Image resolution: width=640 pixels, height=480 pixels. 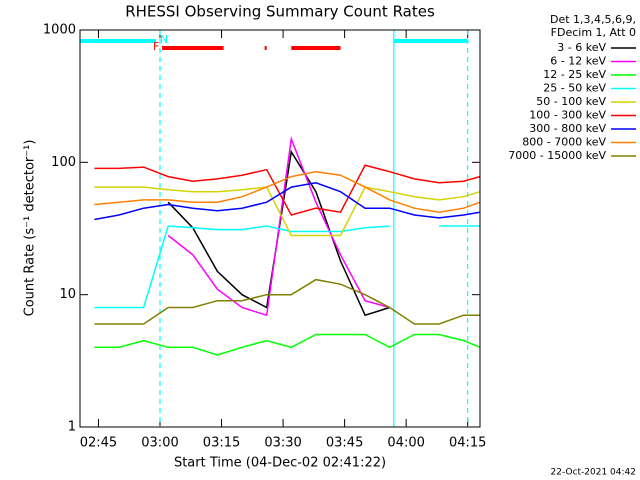 I want to click on legend-label: 100 - 300 keV, so click(x=567, y=115).